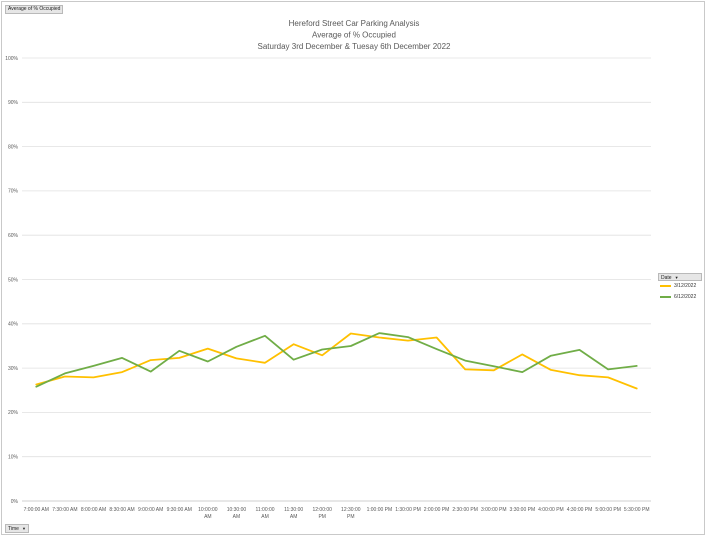 The image size is (707, 537). What do you see at coordinates (523, 510) in the screenshot?
I see `x-tick-label: 3:30:00 PM` at bounding box center [523, 510].